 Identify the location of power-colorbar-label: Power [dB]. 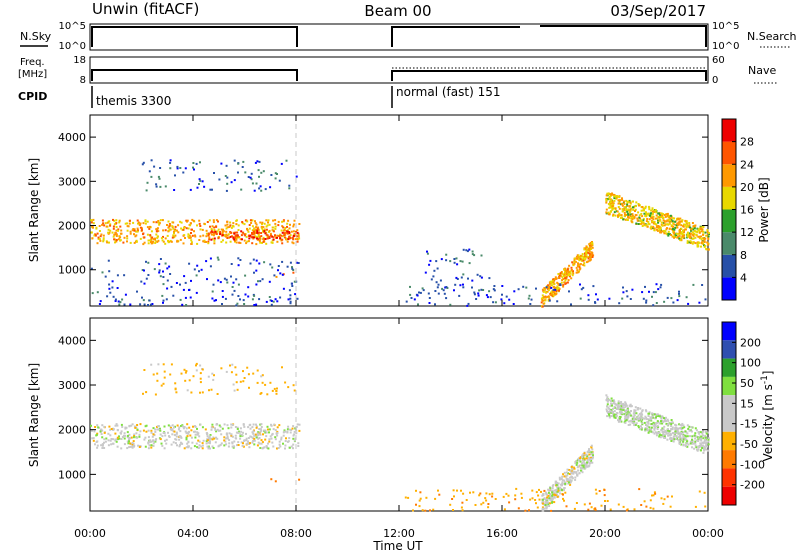
(764, 209).